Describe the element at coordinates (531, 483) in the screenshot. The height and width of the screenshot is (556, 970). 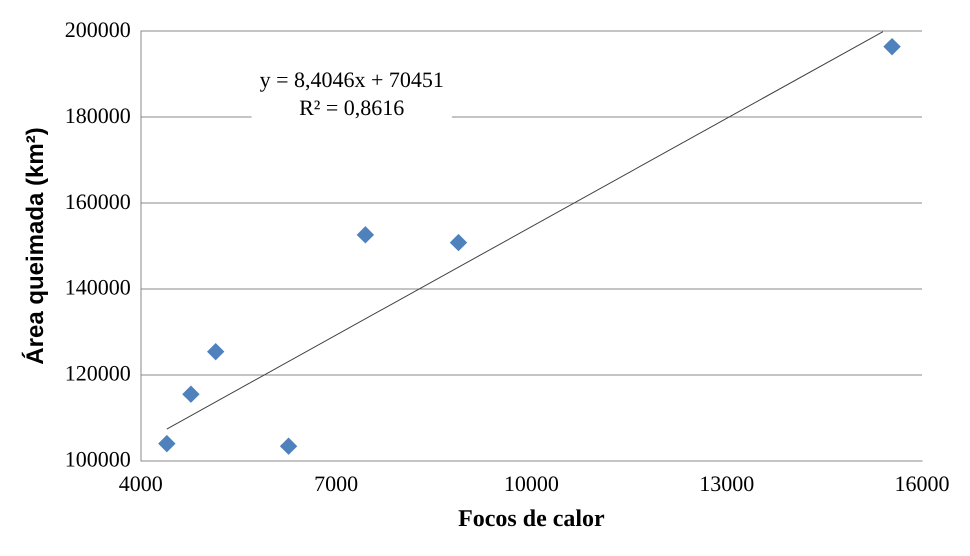
I see `x-tick-label: 10000` at that location.